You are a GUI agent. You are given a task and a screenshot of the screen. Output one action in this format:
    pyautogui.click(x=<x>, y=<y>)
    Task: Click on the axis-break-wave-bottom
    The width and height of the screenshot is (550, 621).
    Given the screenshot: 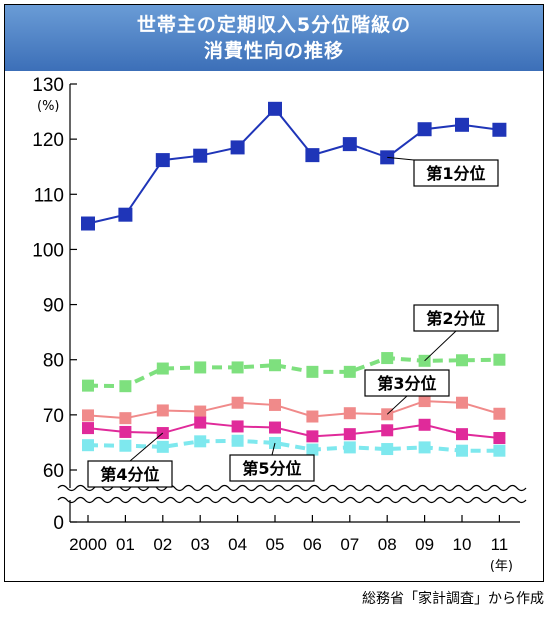 What is the action you would take?
    pyautogui.click(x=292, y=500)
    